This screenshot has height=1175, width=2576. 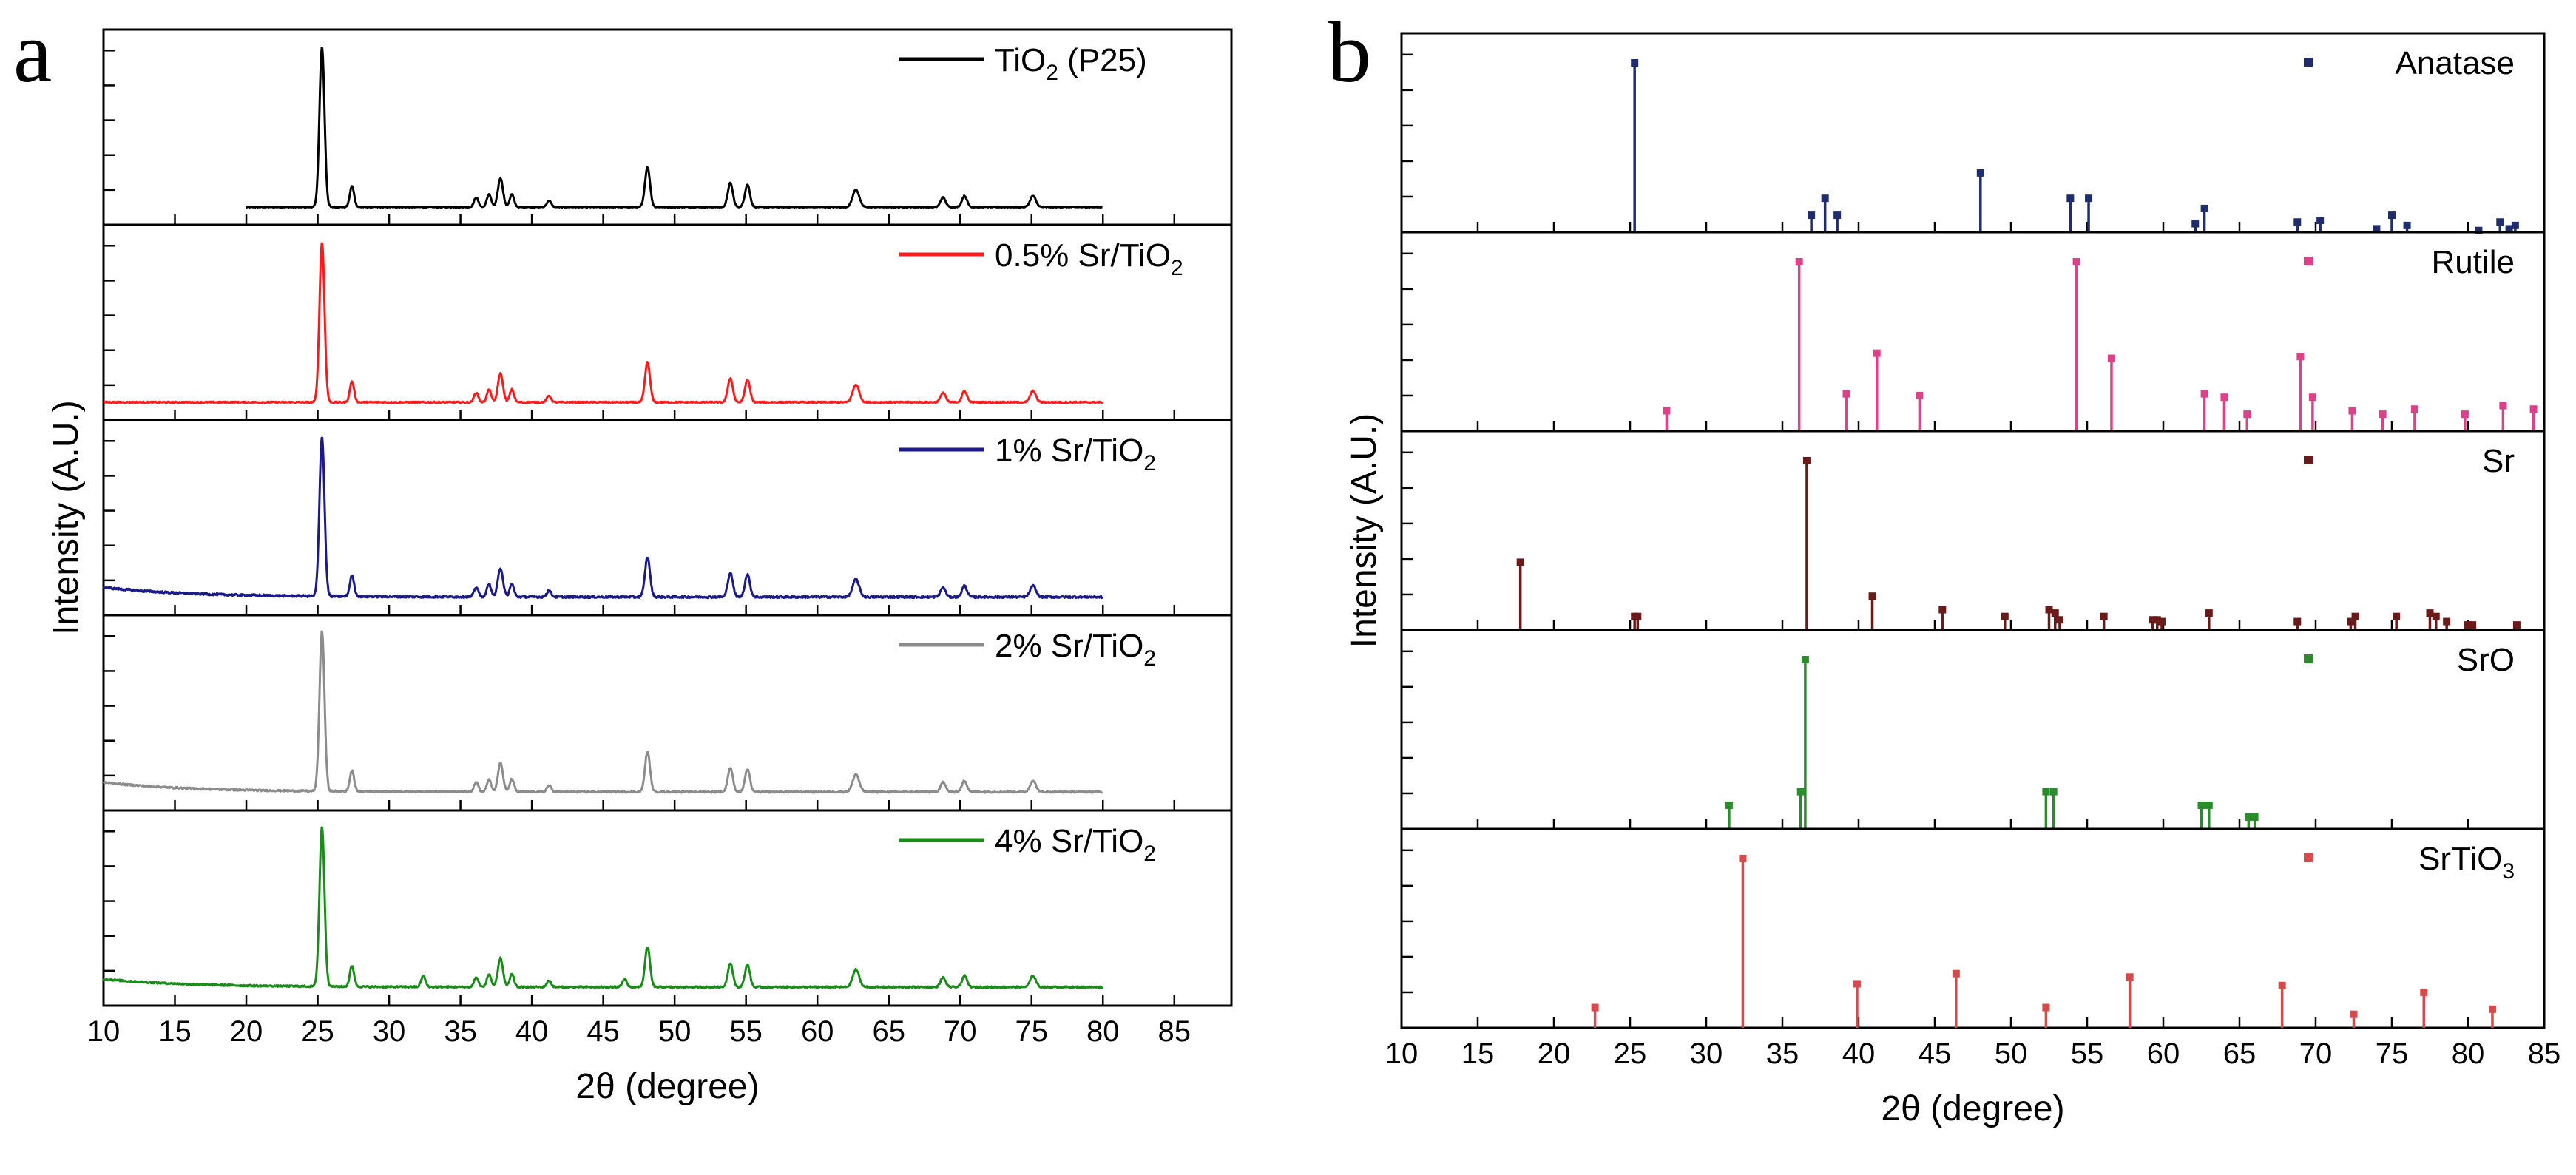 I want to click on x-tick-label: 85, so click(x=1174, y=1031).